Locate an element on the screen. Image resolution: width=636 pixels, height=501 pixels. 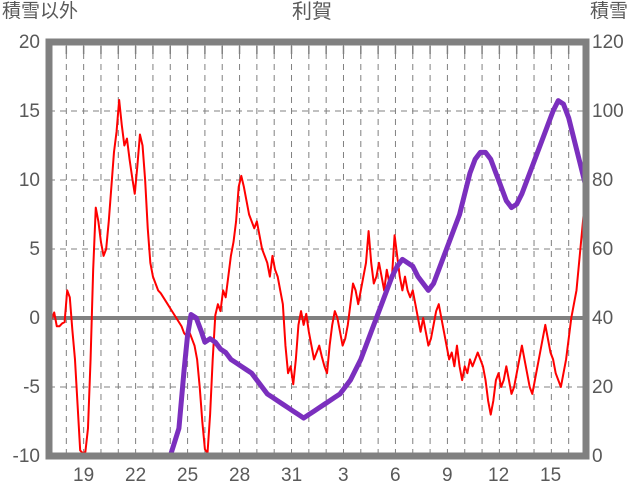
tick-label: 31 is located at coordinates (292, 475).